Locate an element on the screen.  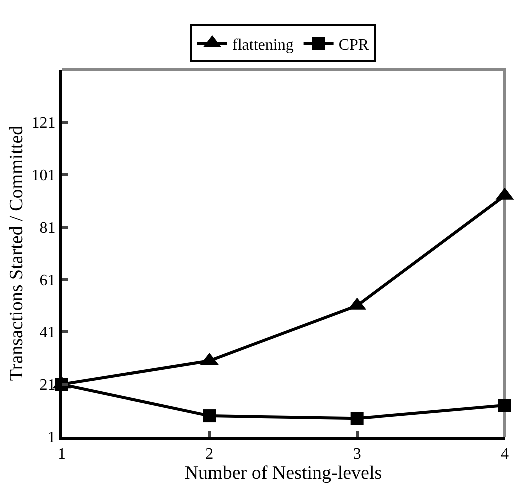
x-axis-title: Number of Nesting-levels is located at coordinates (283, 473).